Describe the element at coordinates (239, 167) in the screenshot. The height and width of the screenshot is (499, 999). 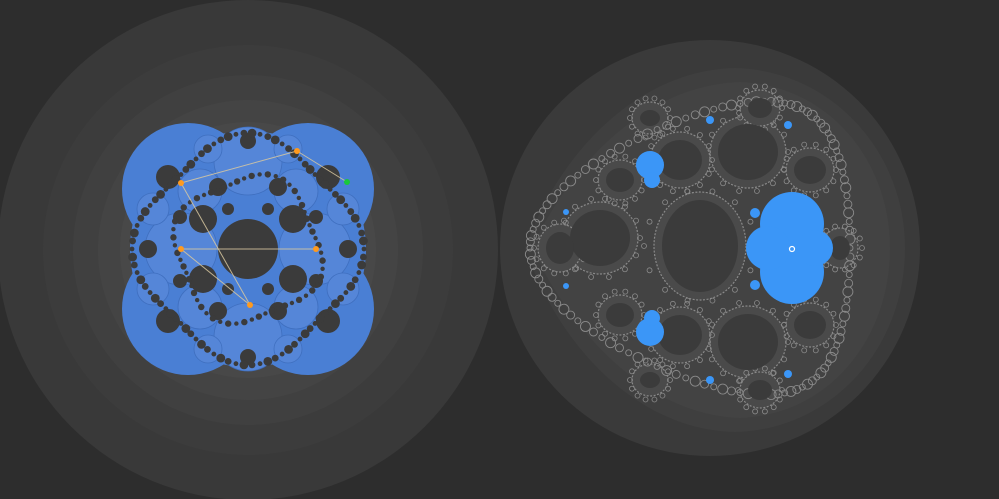
I see `polyline-segment` at that location.